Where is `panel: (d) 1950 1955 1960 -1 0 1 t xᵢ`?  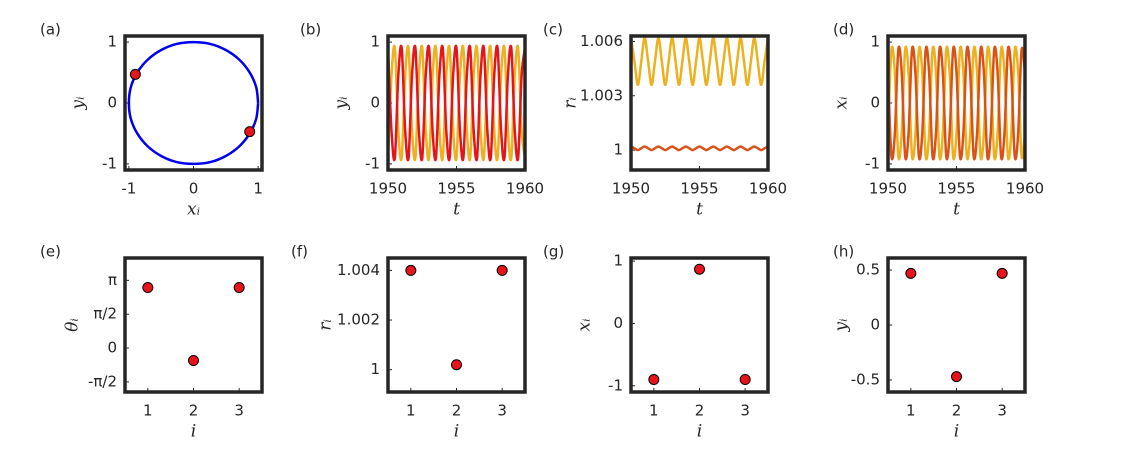 panel: (d) 1950 1955 1960 -1 0 1 t xᵢ is located at coordinates (938, 120).